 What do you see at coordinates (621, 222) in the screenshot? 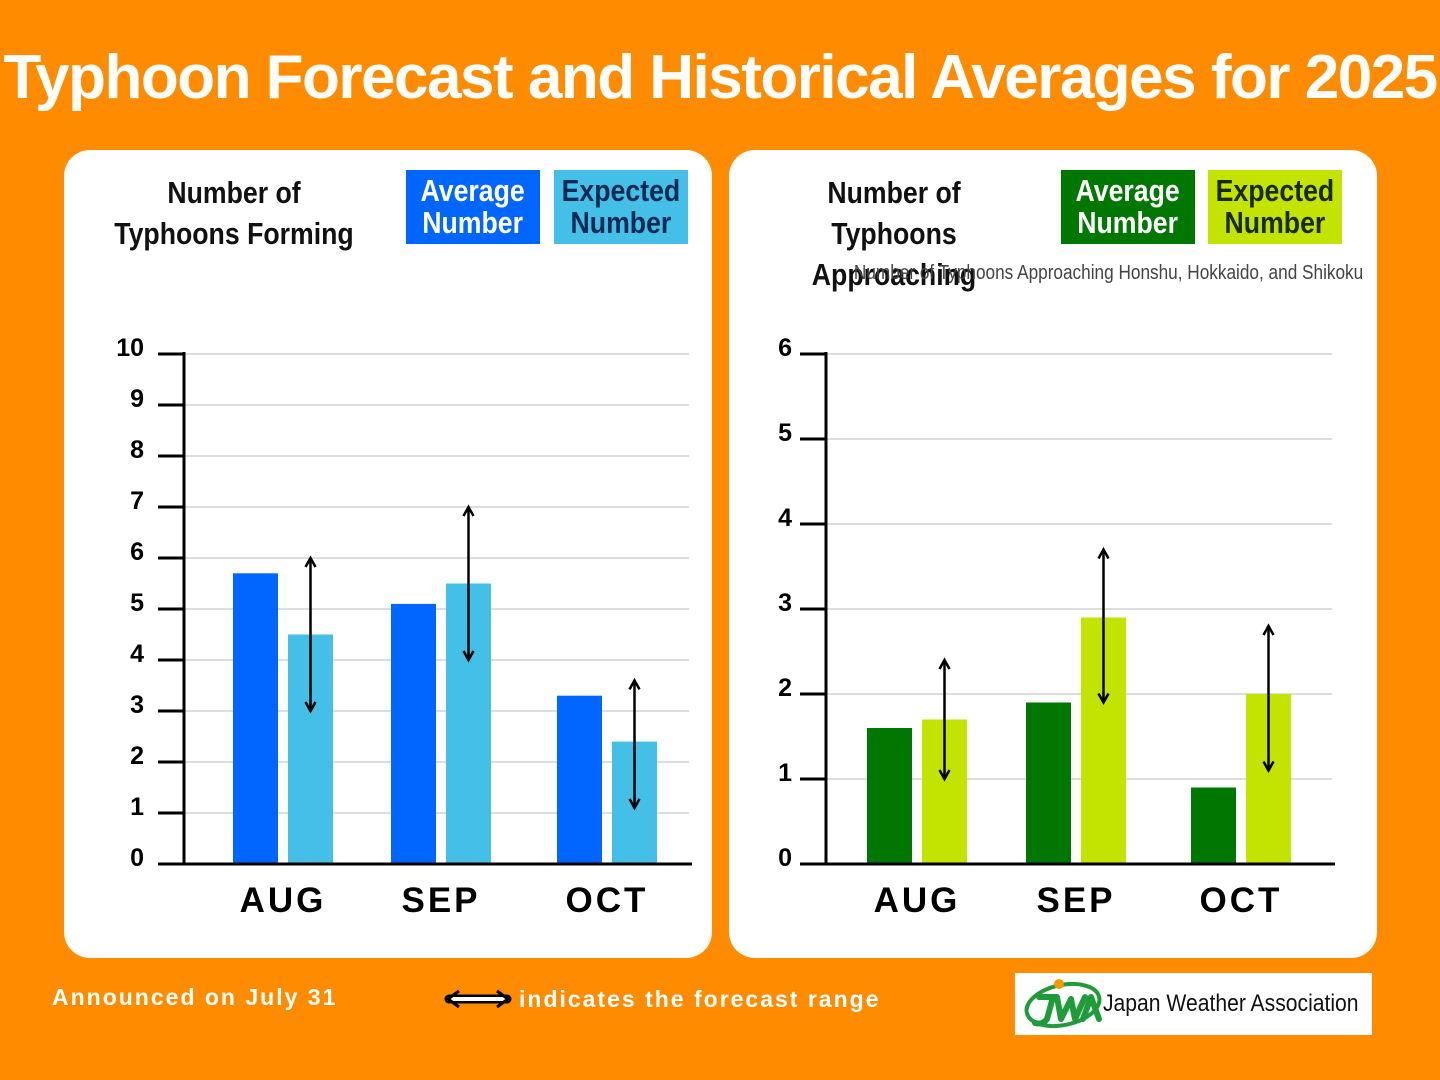
I see `legend-expected-forming-line2: Number` at bounding box center [621, 222].